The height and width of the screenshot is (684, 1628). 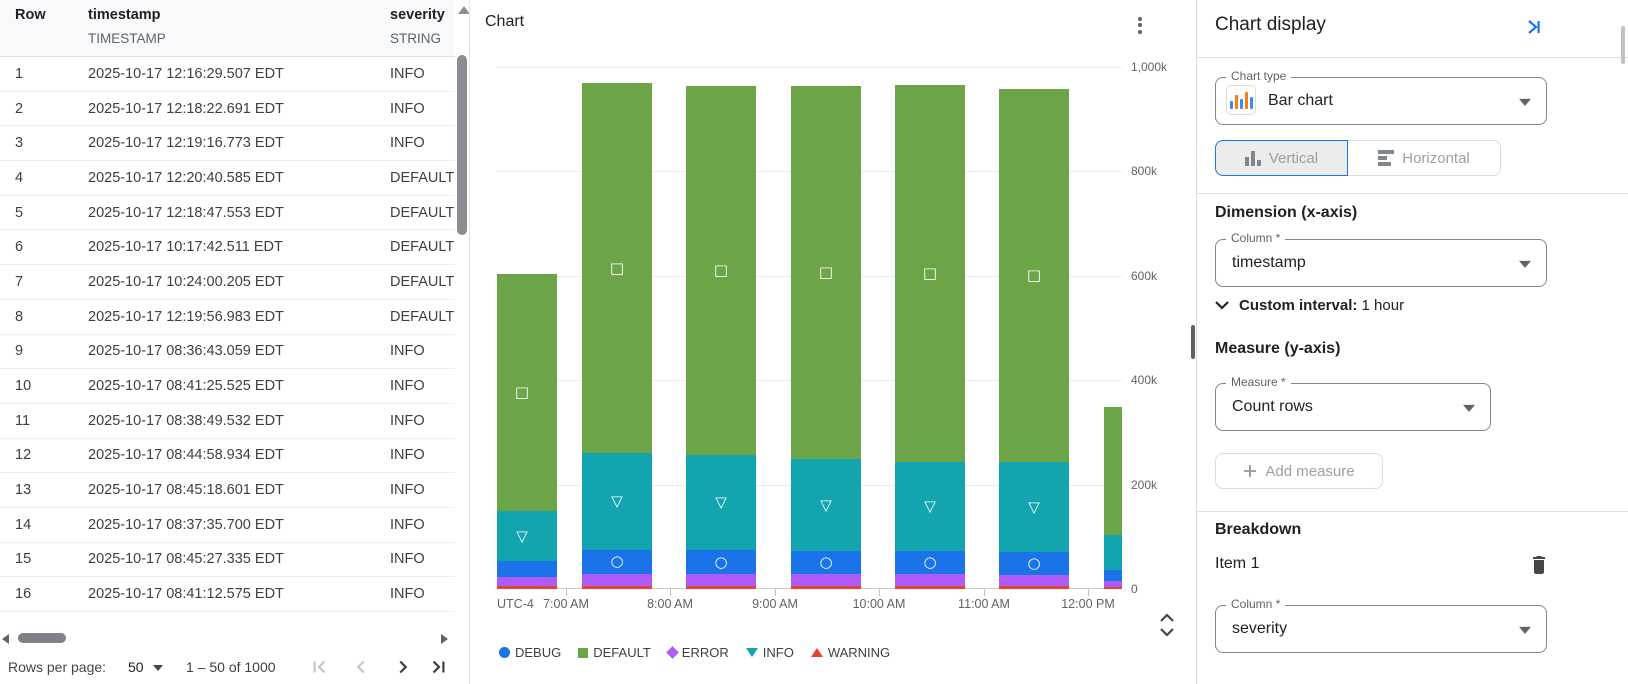 I want to click on add-measure-button: Add measure, so click(x=1299, y=471).